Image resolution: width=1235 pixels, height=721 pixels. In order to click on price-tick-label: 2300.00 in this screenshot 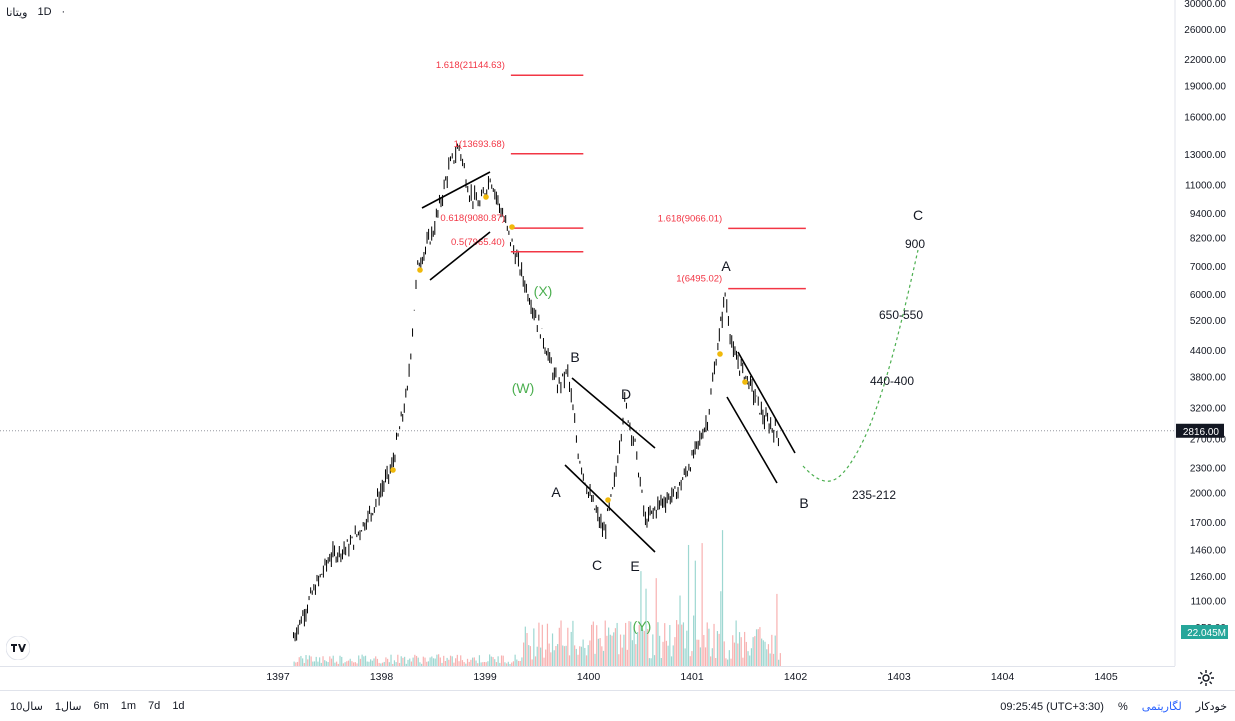, I will do `click(1208, 468)`.